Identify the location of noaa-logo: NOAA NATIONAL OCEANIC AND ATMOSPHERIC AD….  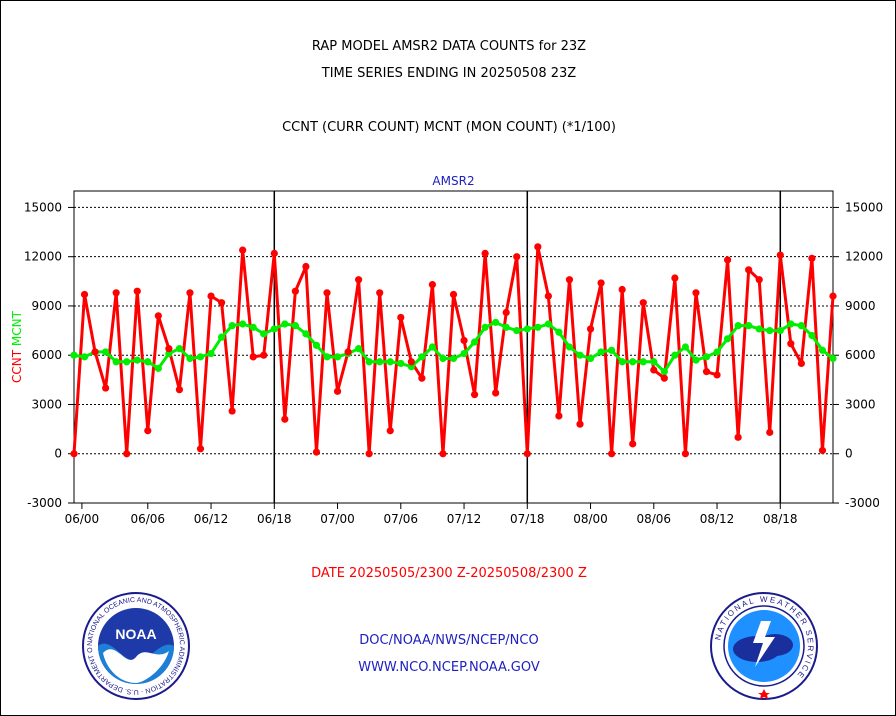
(135, 645).